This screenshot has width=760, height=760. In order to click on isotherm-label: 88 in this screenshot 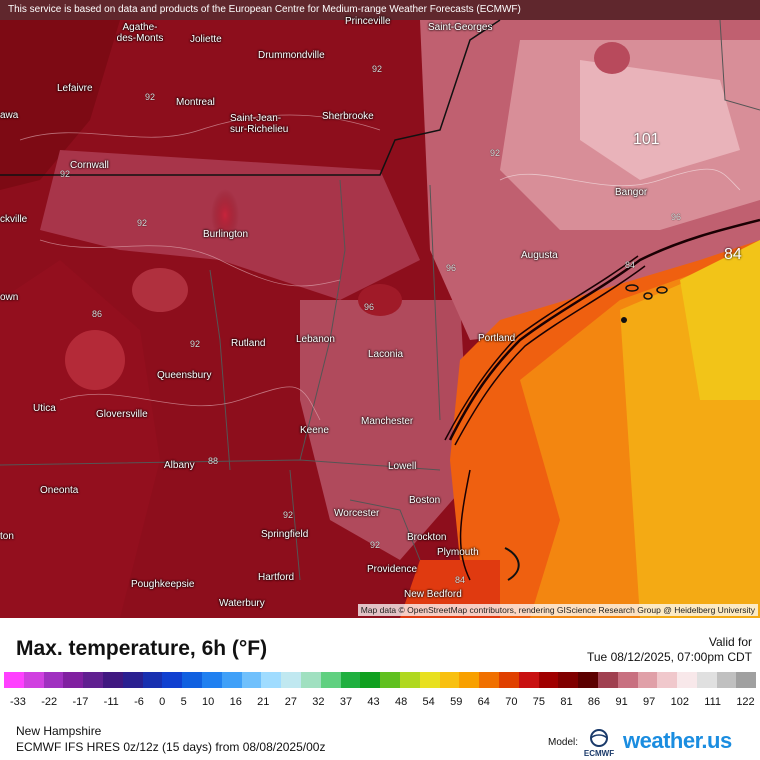, I will do `click(213, 461)`.